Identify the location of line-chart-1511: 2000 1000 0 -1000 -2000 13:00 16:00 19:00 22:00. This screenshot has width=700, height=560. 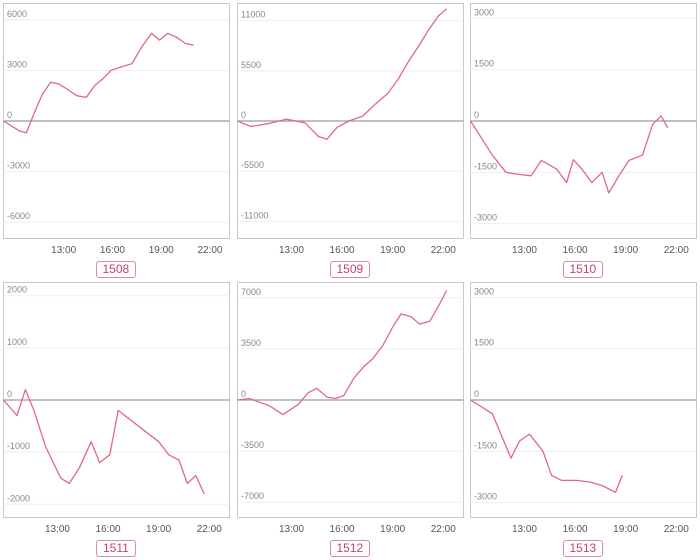
(116, 408).